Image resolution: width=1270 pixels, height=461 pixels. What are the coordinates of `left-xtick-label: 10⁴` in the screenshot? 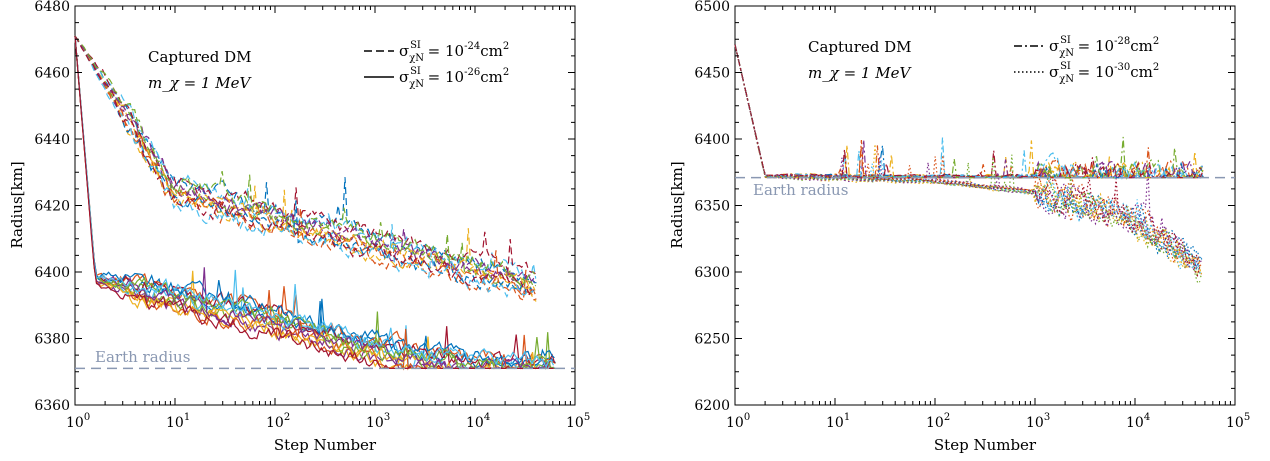 It's located at (478, 421).